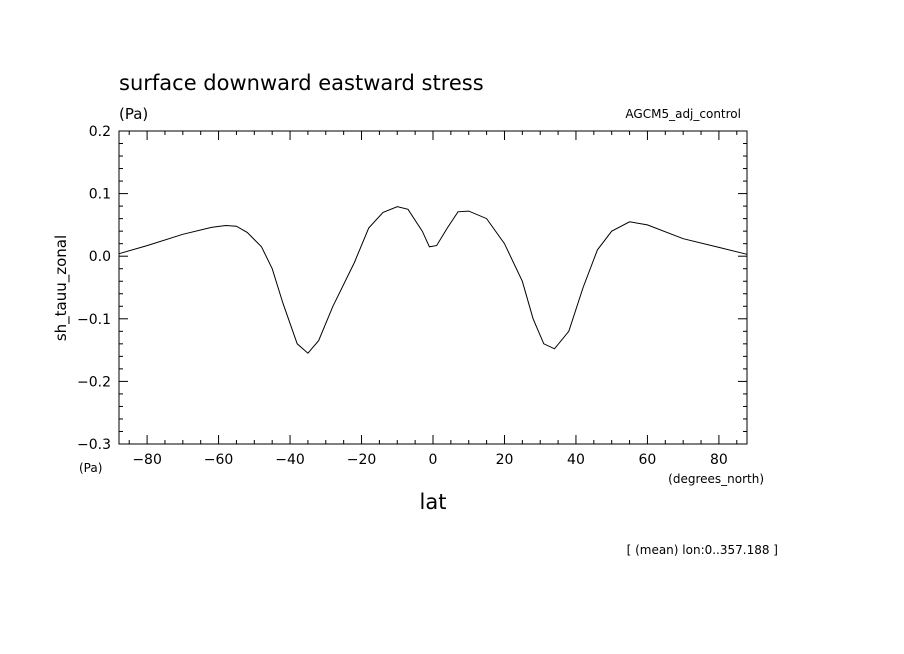 This screenshot has height=654, width=904. I want to click on x-tick-label: 20, so click(505, 460).